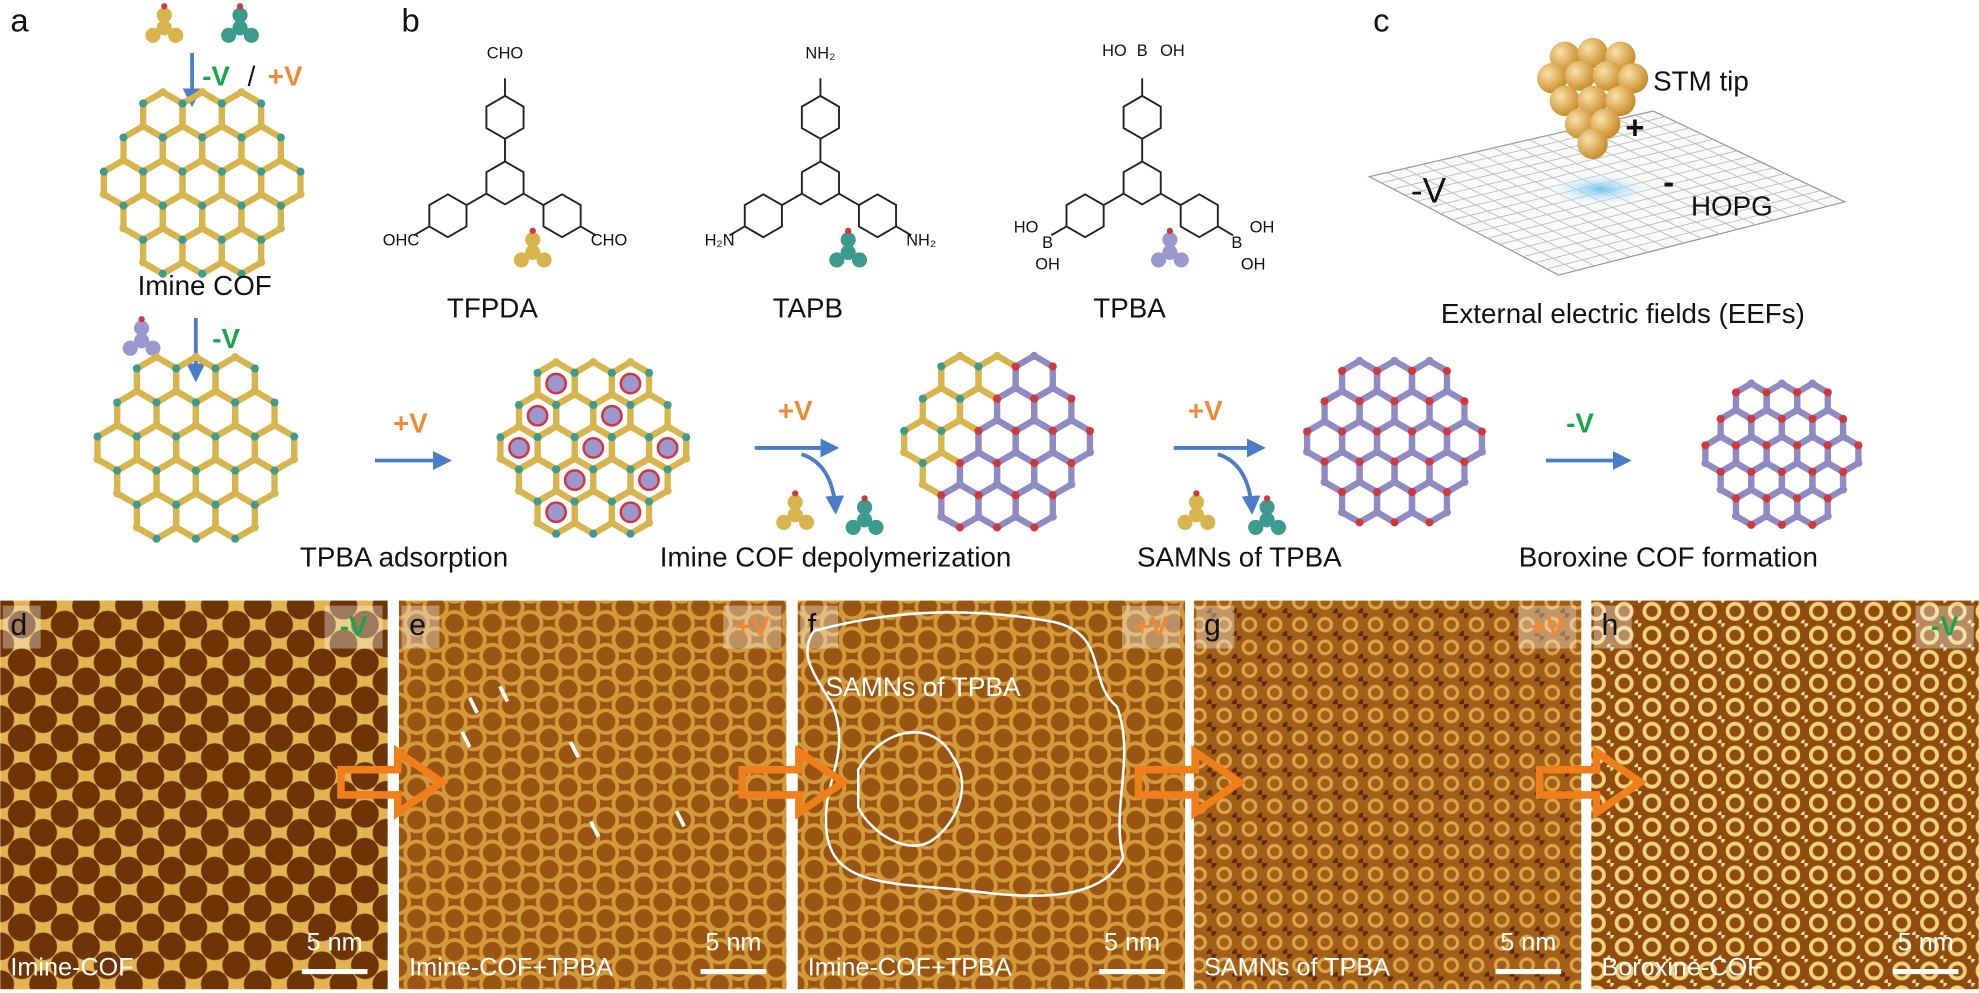 The height and width of the screenshot is (993, 1979). What do you see at coordinates (274, 448) in the screenshot?
I see `cof-pore` at bounding box center [274, 448].